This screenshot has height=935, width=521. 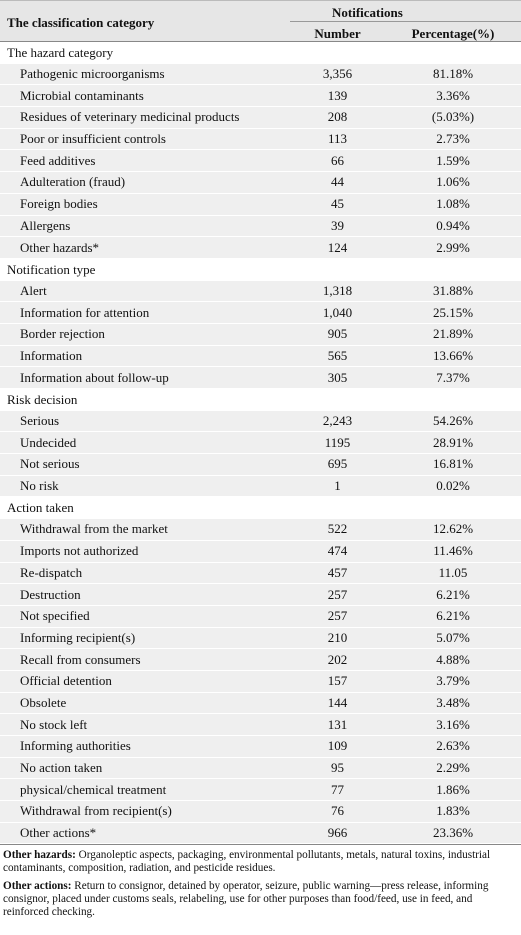 I want to click on table-row: Information about follow-up 305 7.37%, so click(x=260, y=378).